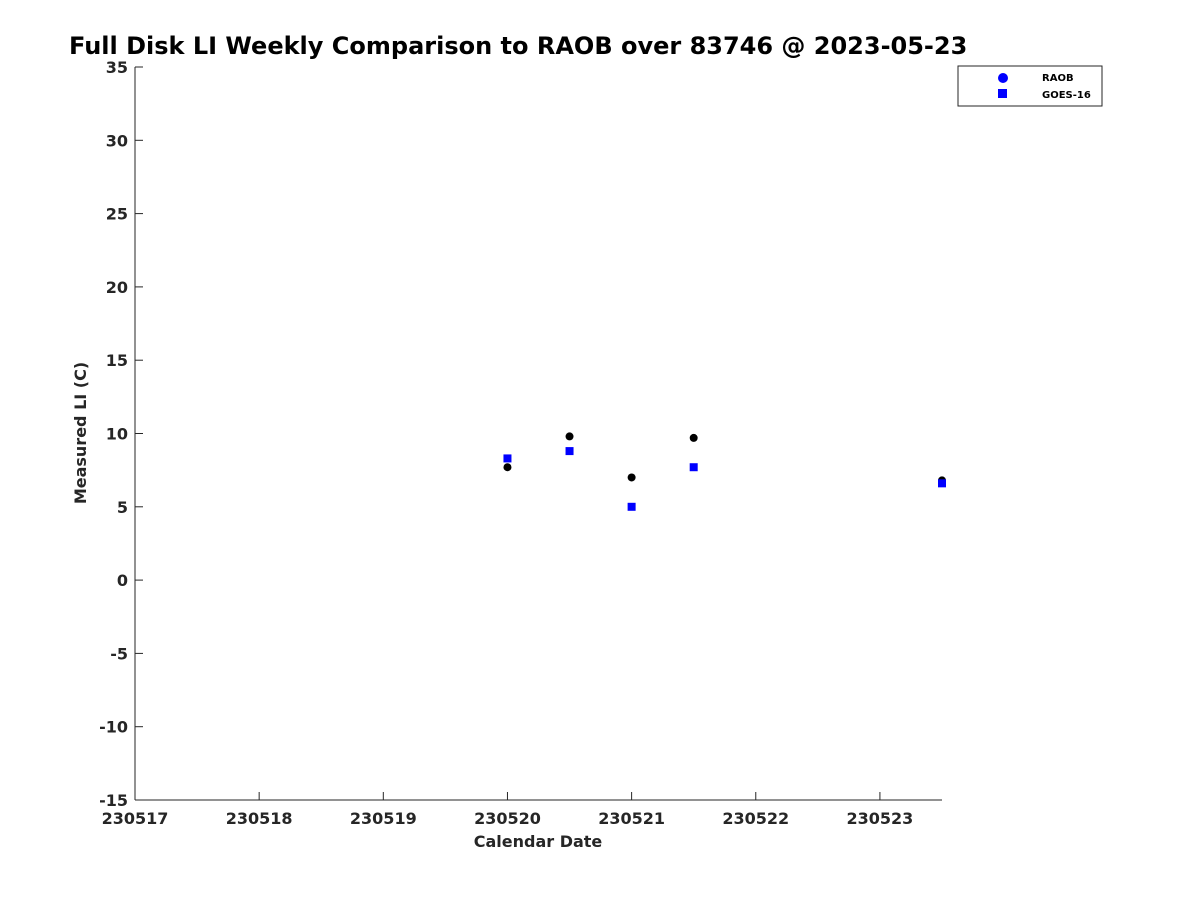  Describe the element at coordinates (117, 287) in the screenshot. I see `y-tick-label: 20` at that location.